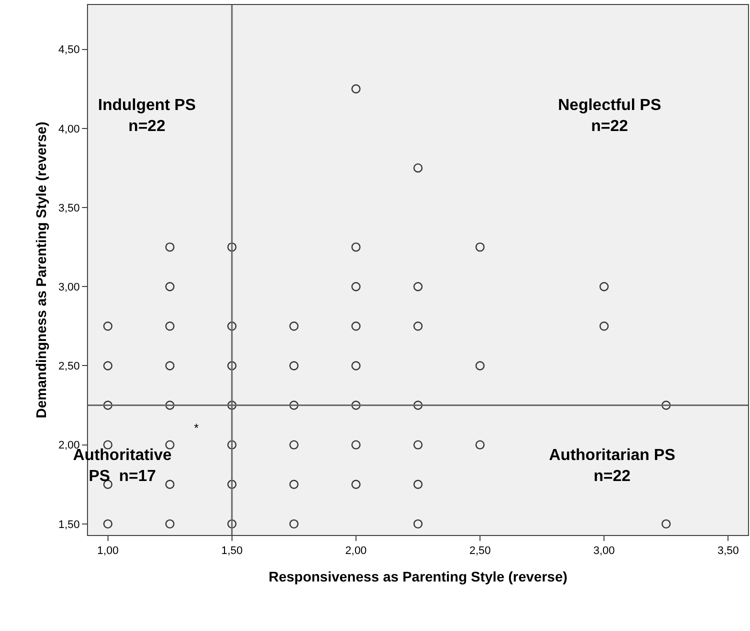 This screenshot has width=750, height=631. I want to click on y-tick-label: 3,00, so click(69, 287).